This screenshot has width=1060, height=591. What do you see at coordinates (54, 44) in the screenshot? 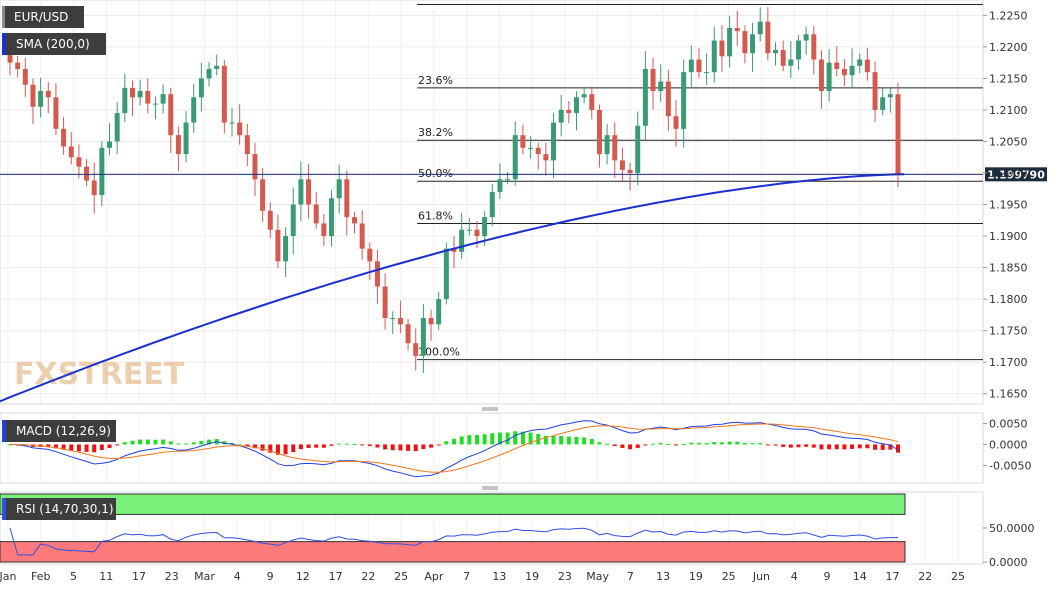
I see `sma-legend: SMA (200,0)` at bounding box center [54, 44].